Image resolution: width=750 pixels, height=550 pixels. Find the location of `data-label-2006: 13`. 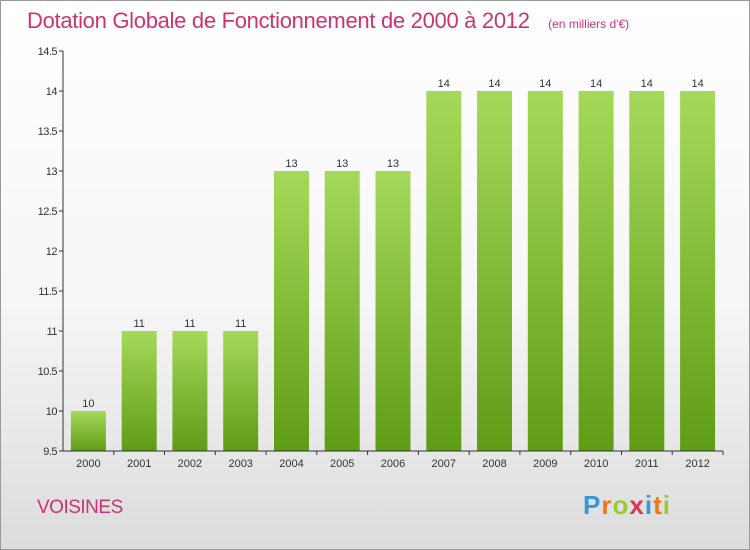

data-label-2006: 13 is located at coordinates (393, 164).